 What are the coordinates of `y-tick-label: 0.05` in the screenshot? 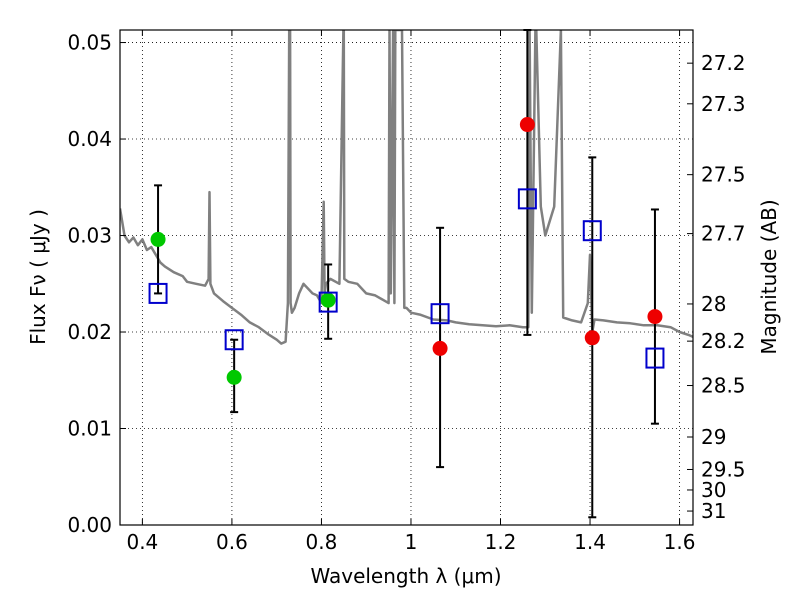 It's located at (89, 43).